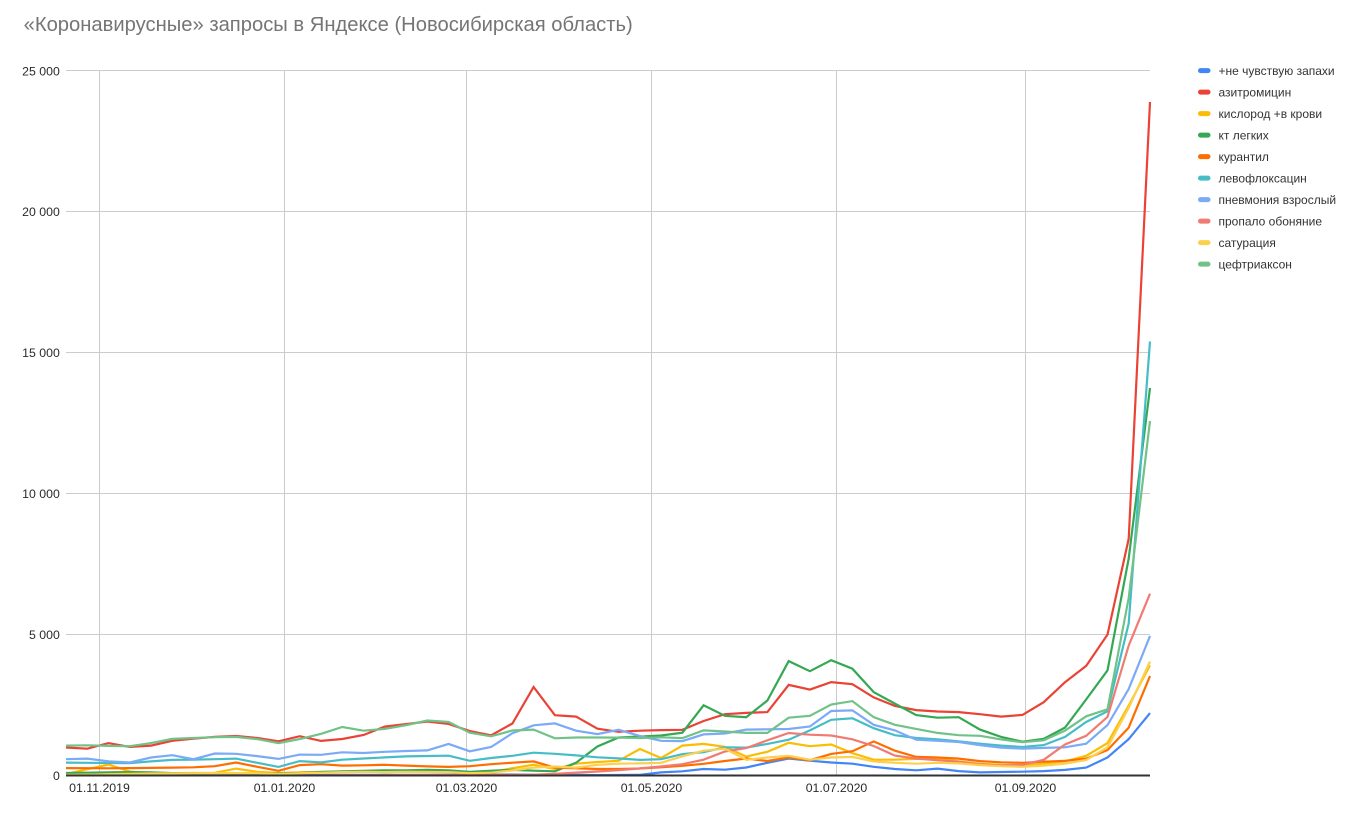 The height and width of the screenshot is (817, 1367). I want to click on svg-text: курантил, so click(1244, 157).